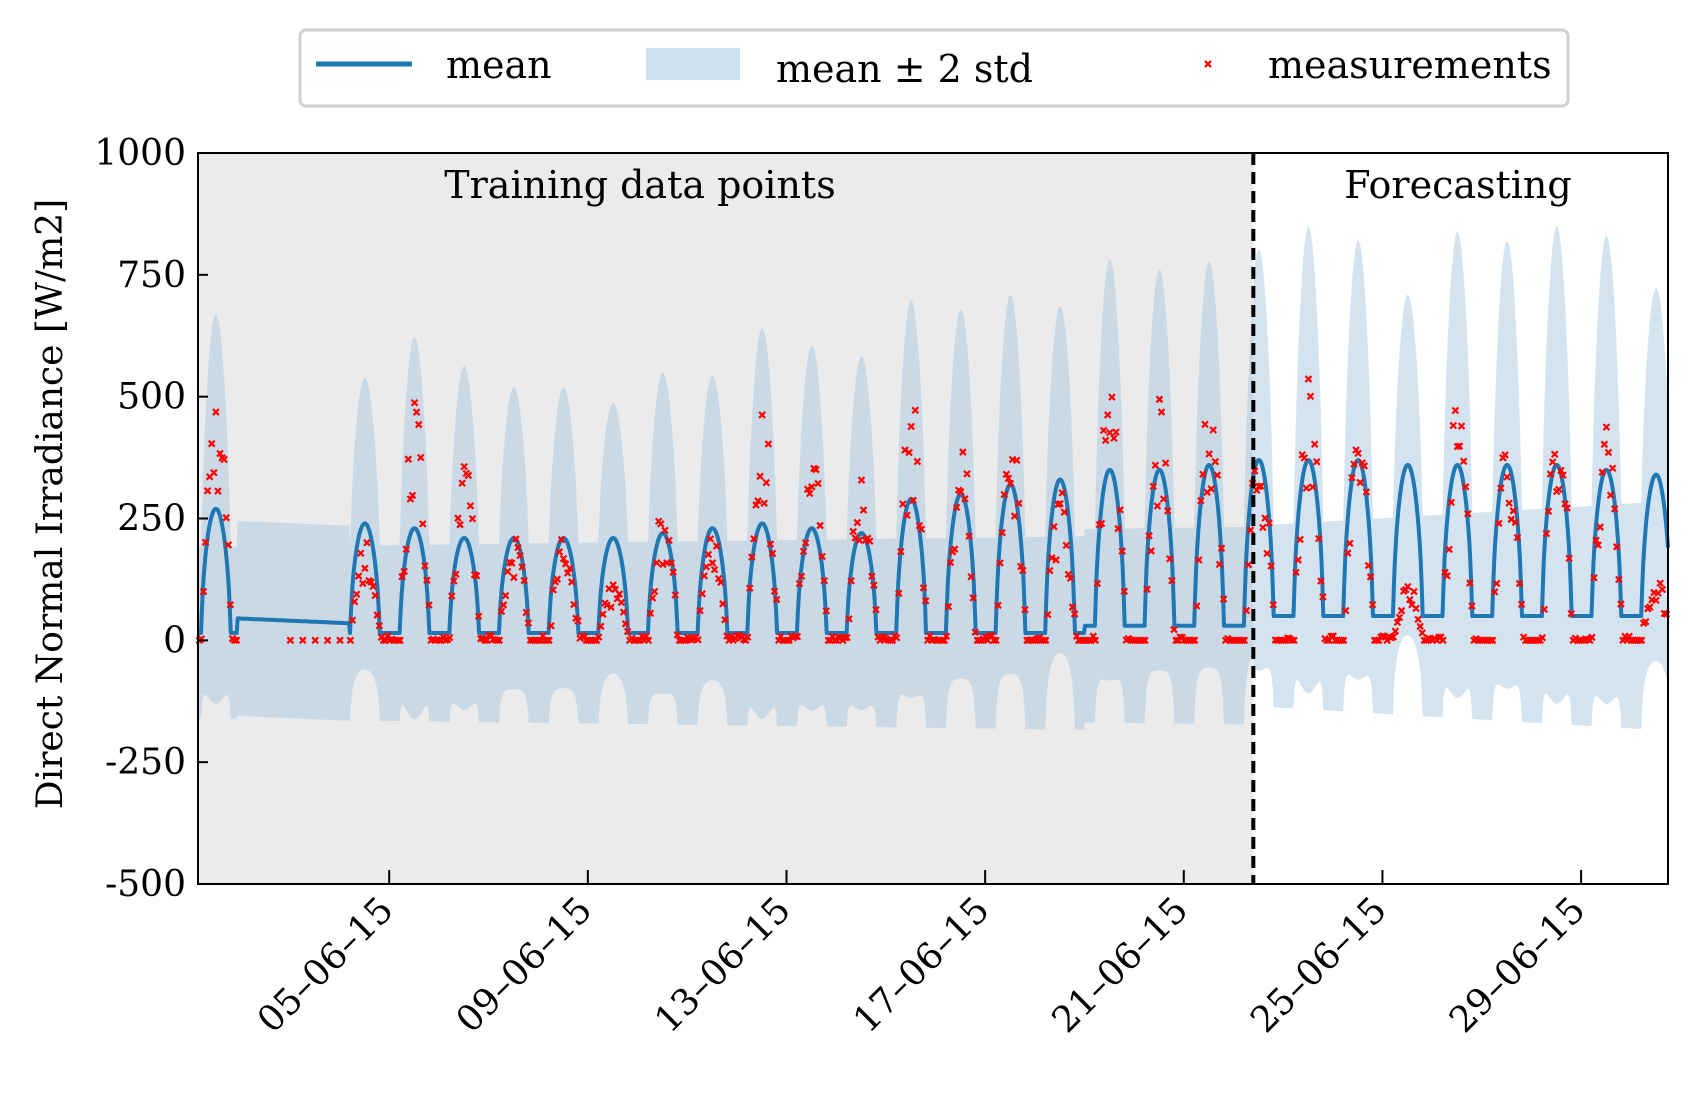  I want to click on legend-measurements-label: measurements, so click(1410, 65).